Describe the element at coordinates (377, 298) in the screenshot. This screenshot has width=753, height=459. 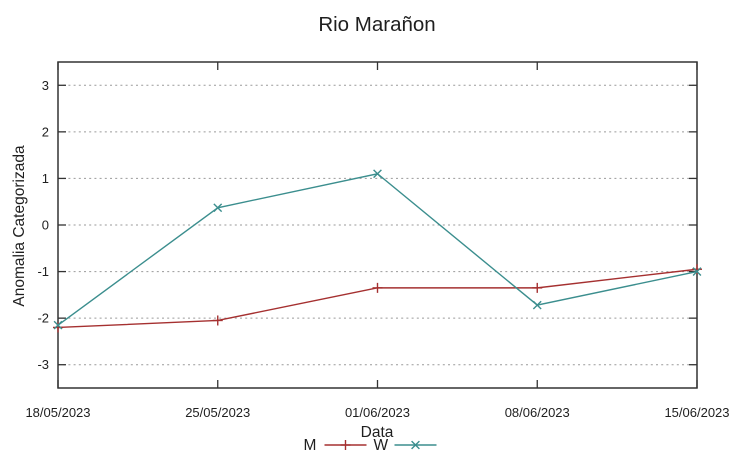
I see `series-line-M` at that location.